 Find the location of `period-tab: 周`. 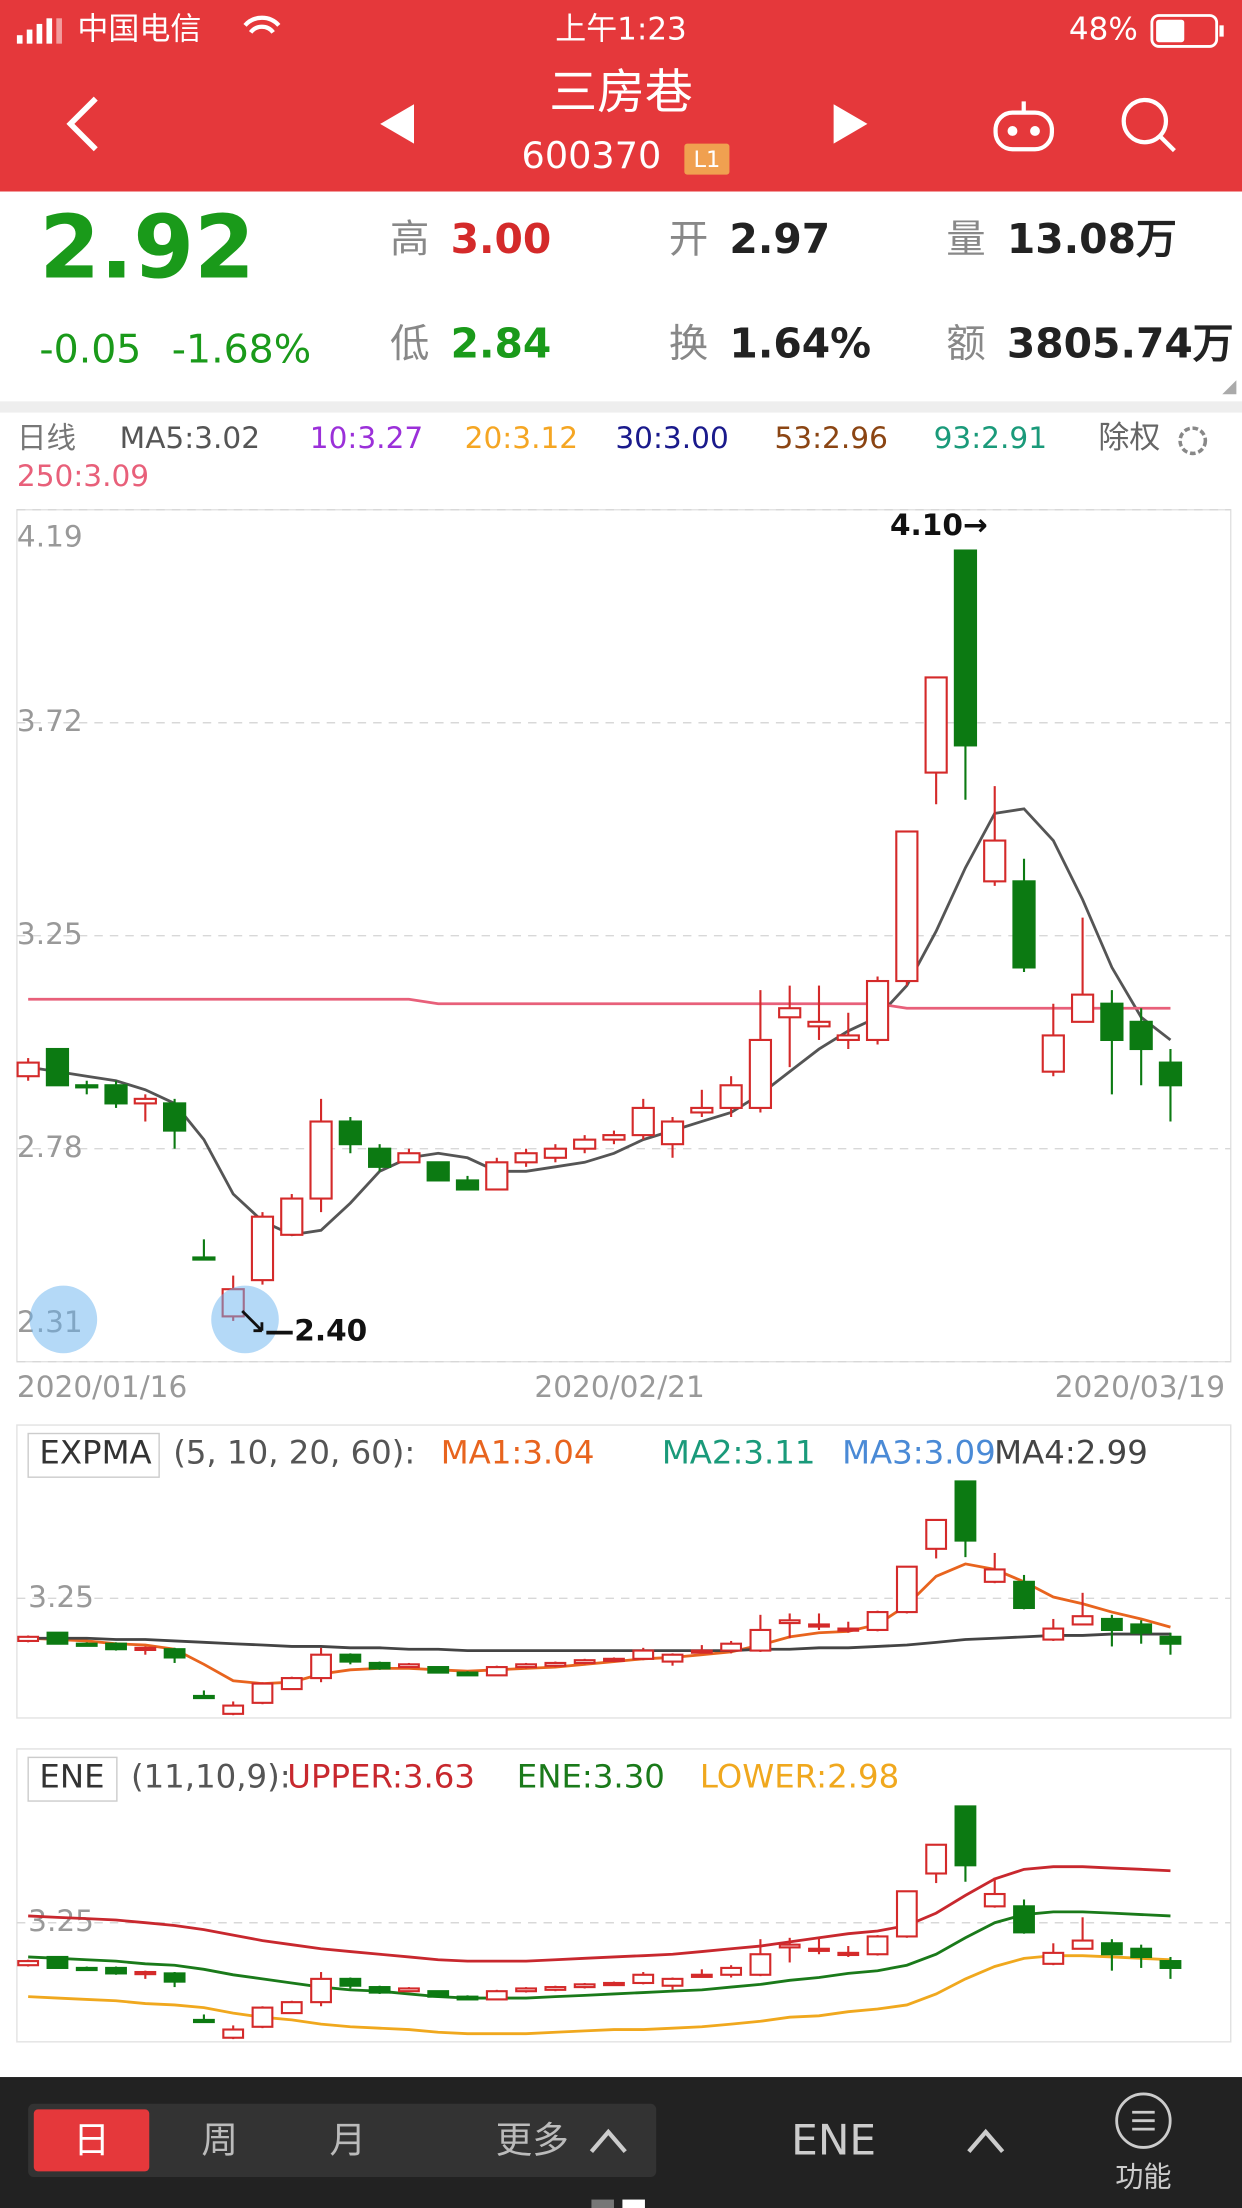

period-tab: 周 is located at coordinates (219, 2139).